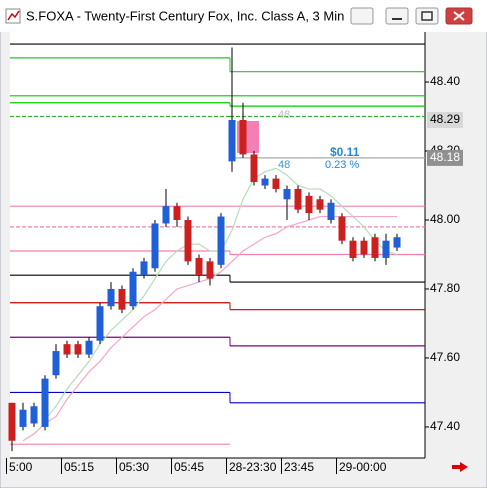 The height and width of the screenshot is (493, 487). Describe the element at coordinates (445, 288) in the screenshot. I see `y-tick-label: 47.80` at that location.